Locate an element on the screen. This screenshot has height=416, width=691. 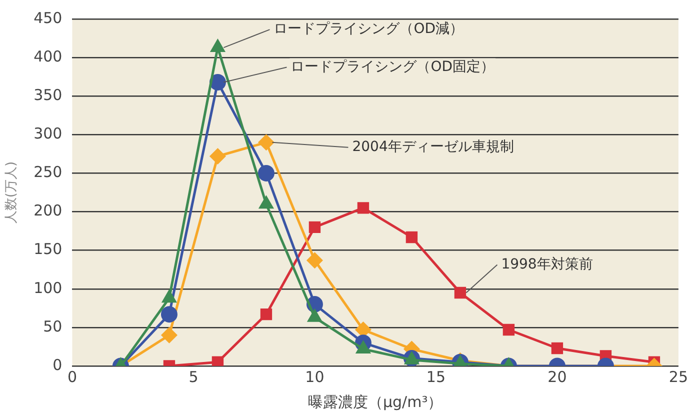
y-tick-label: 50 is located at coordinates (52, 326).